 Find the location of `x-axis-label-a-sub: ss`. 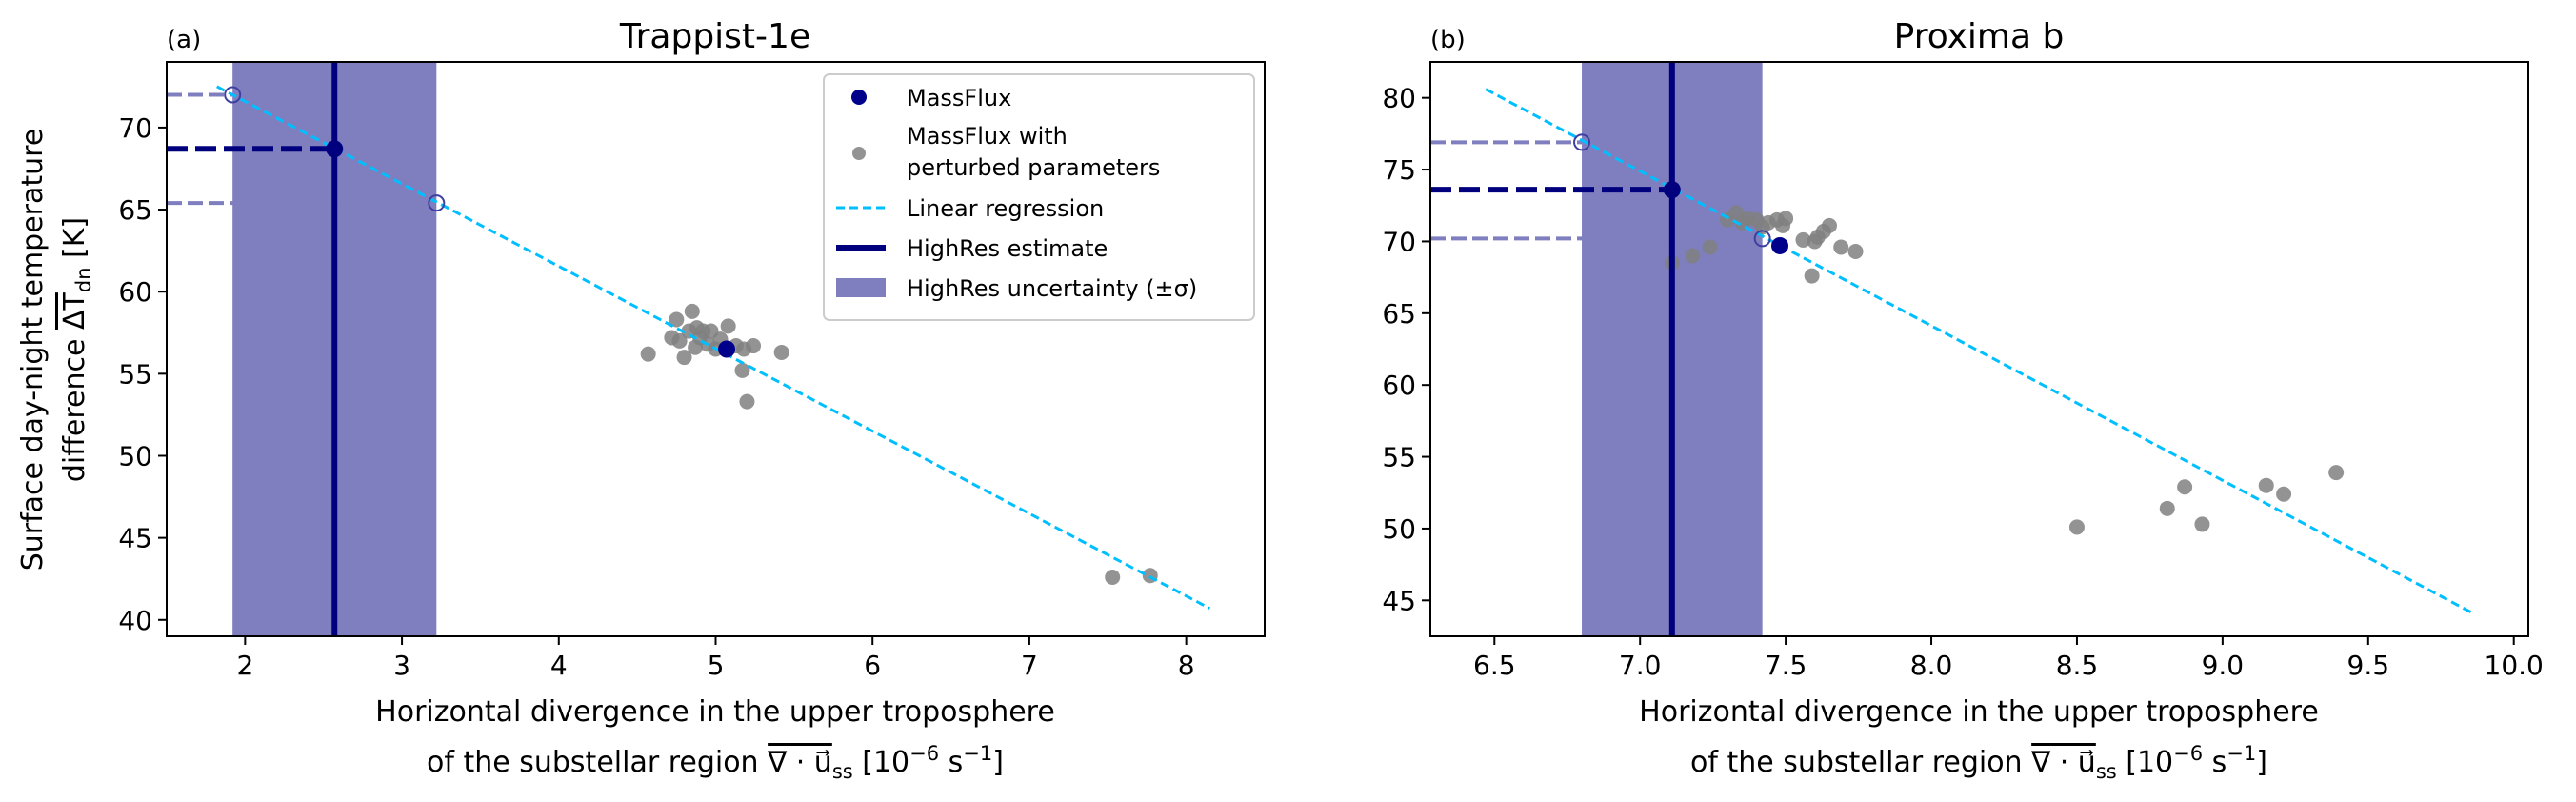

x-axis-label-a-sub: ss is located at coordinates (842, 771).